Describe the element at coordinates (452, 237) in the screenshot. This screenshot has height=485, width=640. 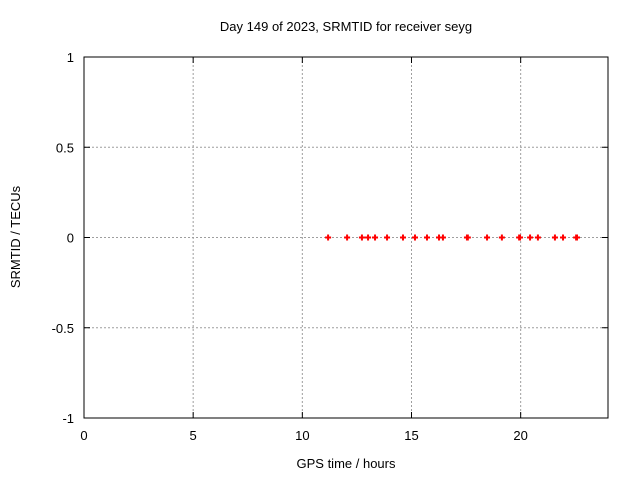
I see `data-point-layer` at that location.